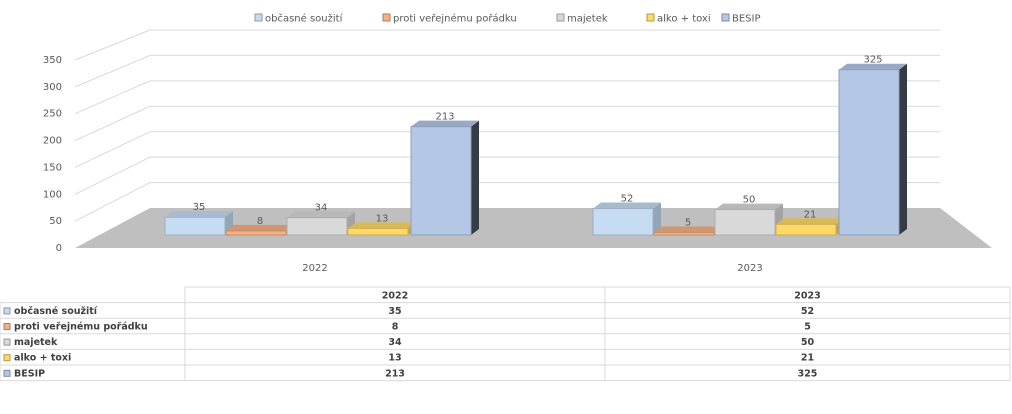 This screenshot has width=1012, height=414. I want to click on x-tick-label: 2022, so click(314, 268).